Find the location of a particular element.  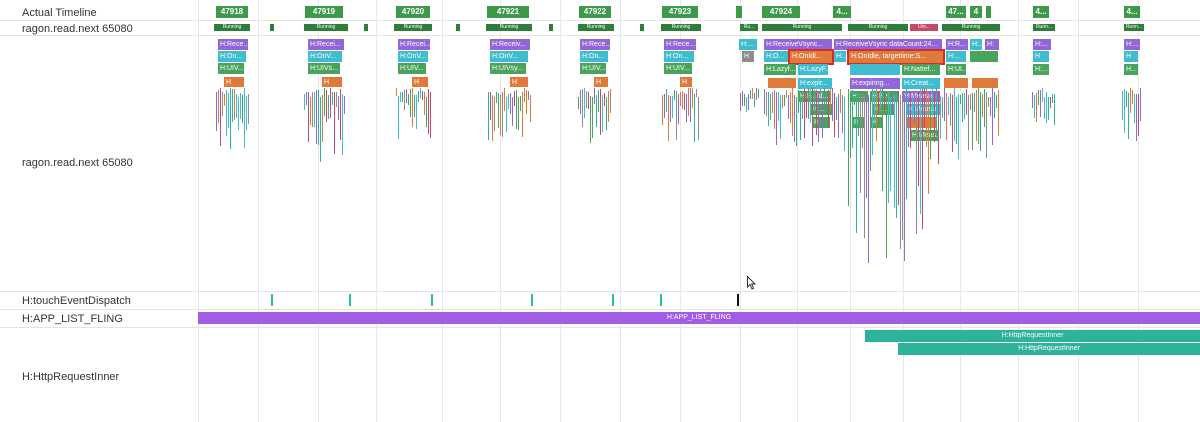

frame-tag: 47920 is located at coordinates (413, 12).